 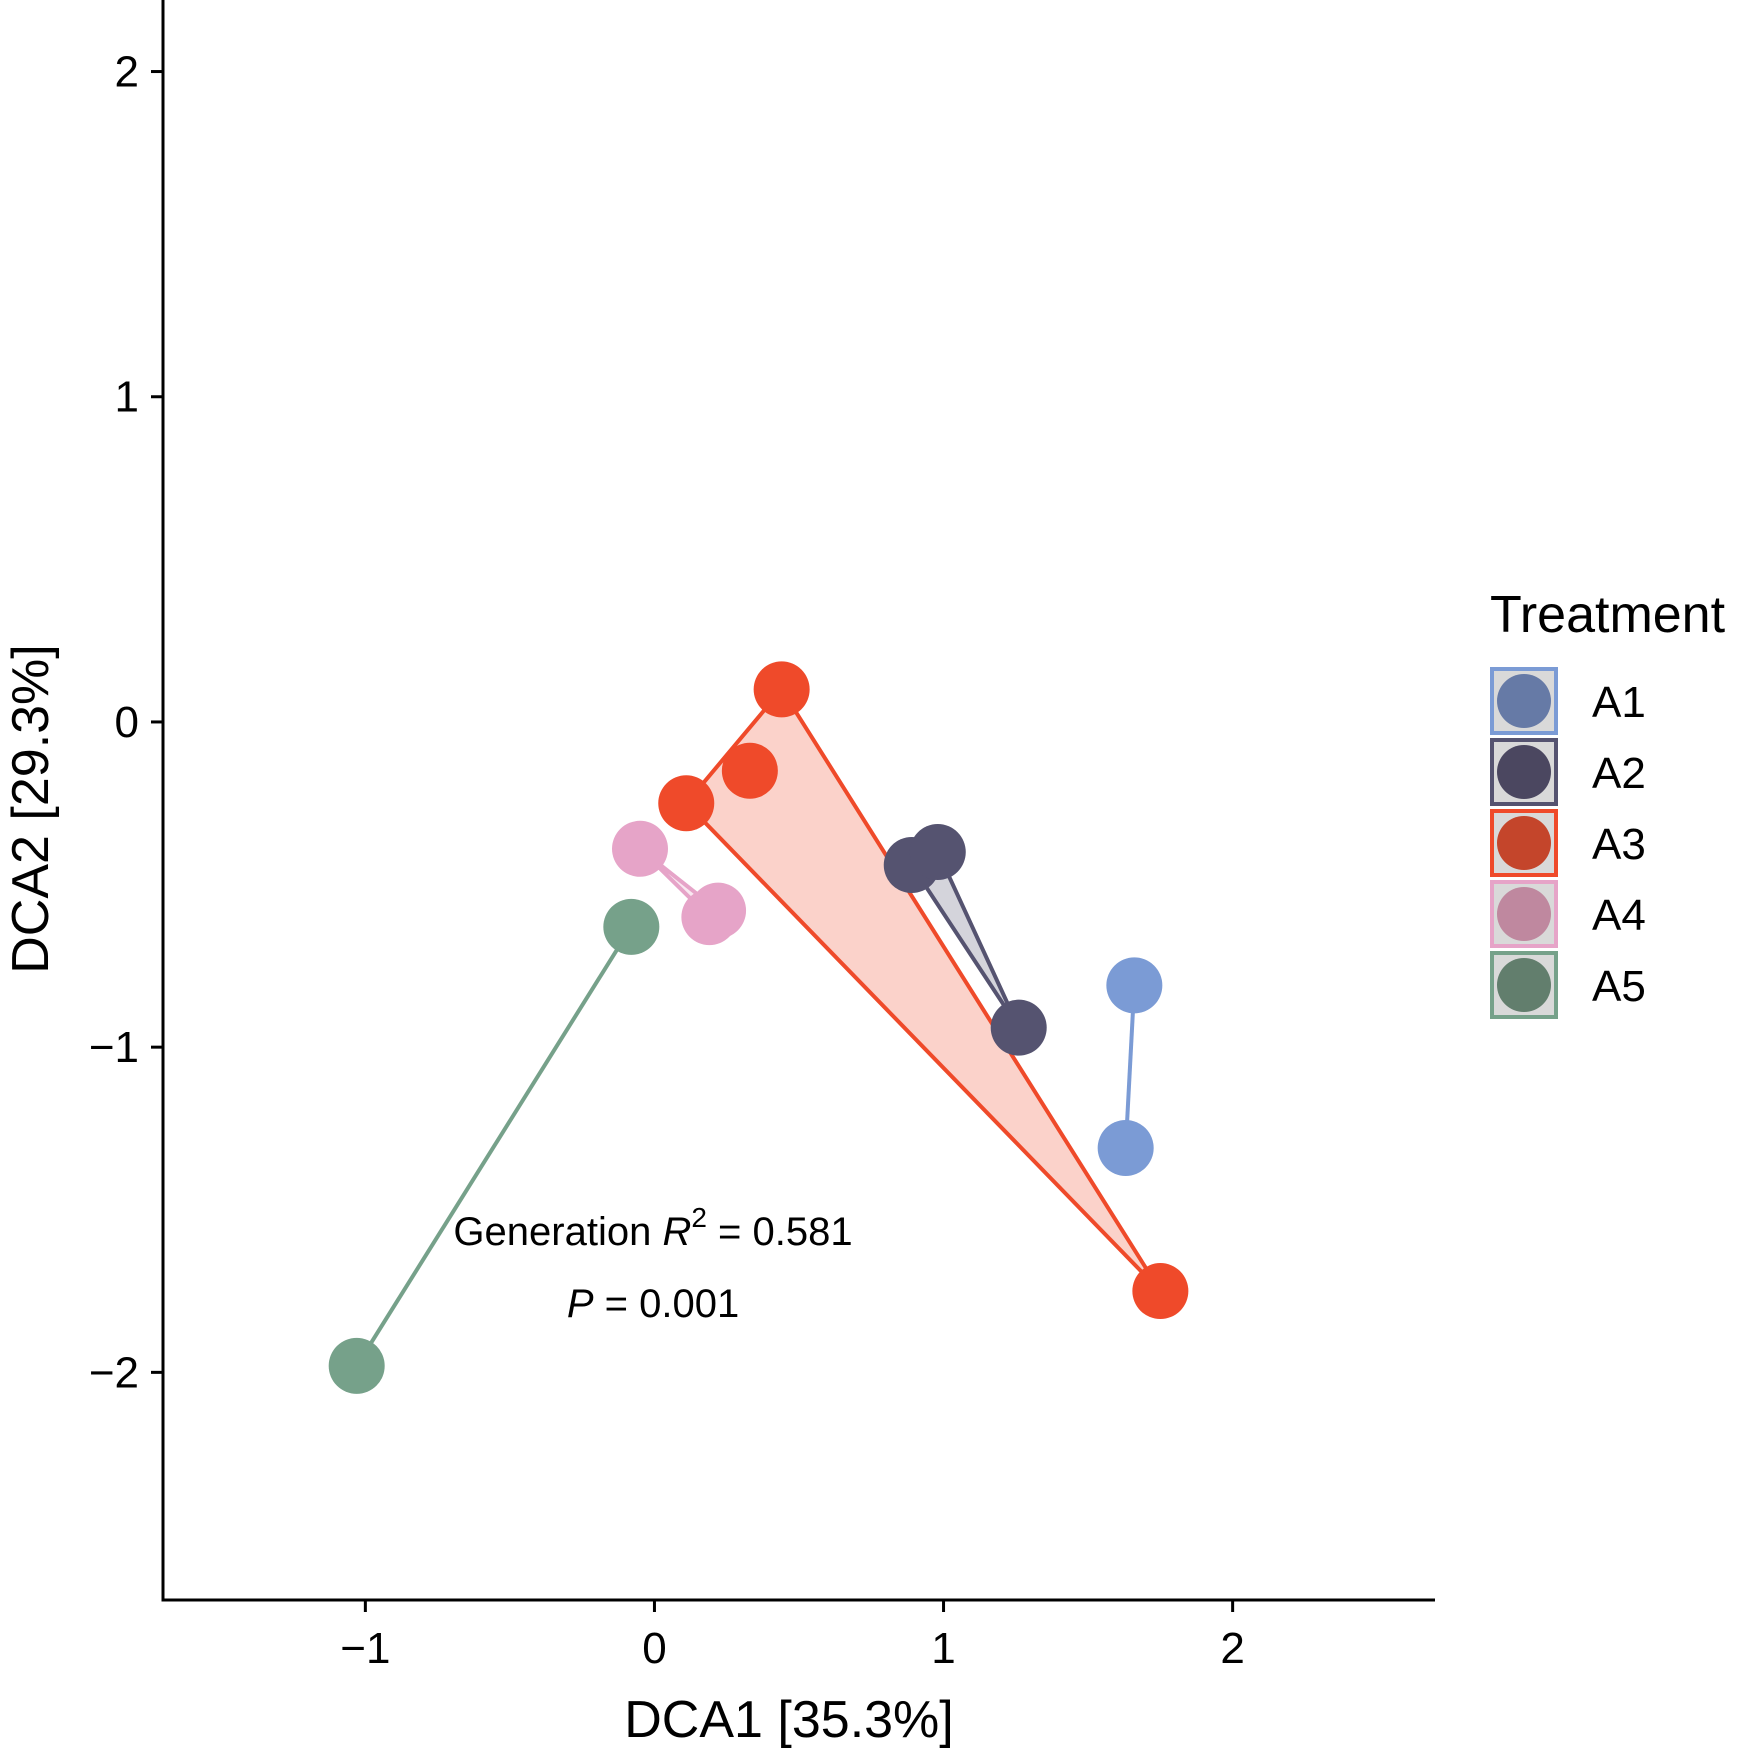 I want to click on legend-item-a2: A2, so click(x=1568, y=772).